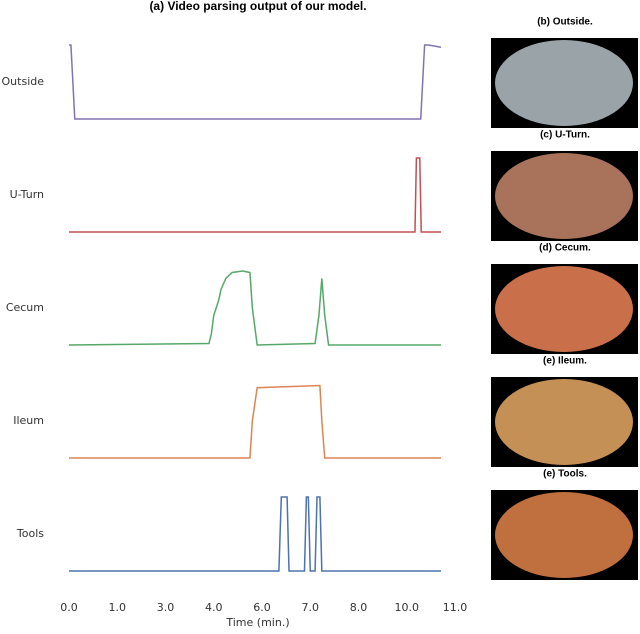 This screenshot has width=640, height=634. I want to click on row-label: Outside, so click(23, 81).